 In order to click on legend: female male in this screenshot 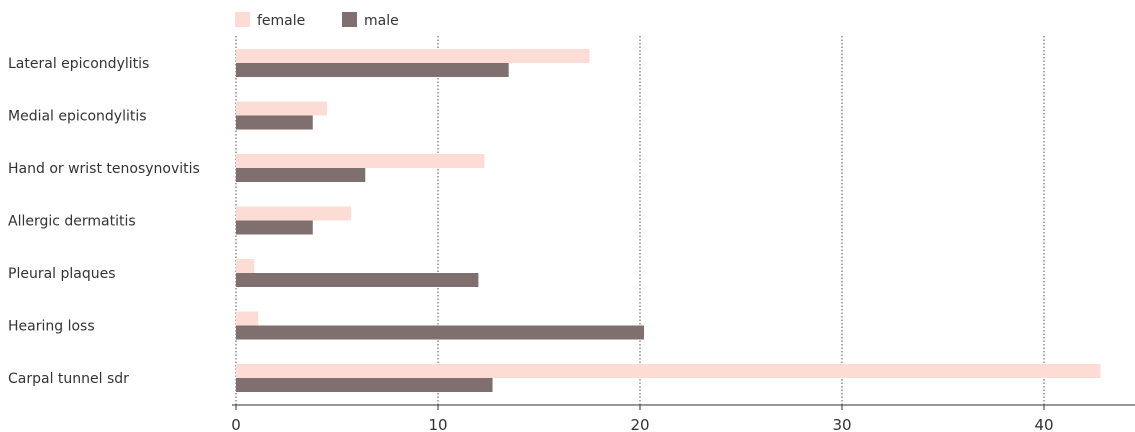, I will do `click(317, 20)`.